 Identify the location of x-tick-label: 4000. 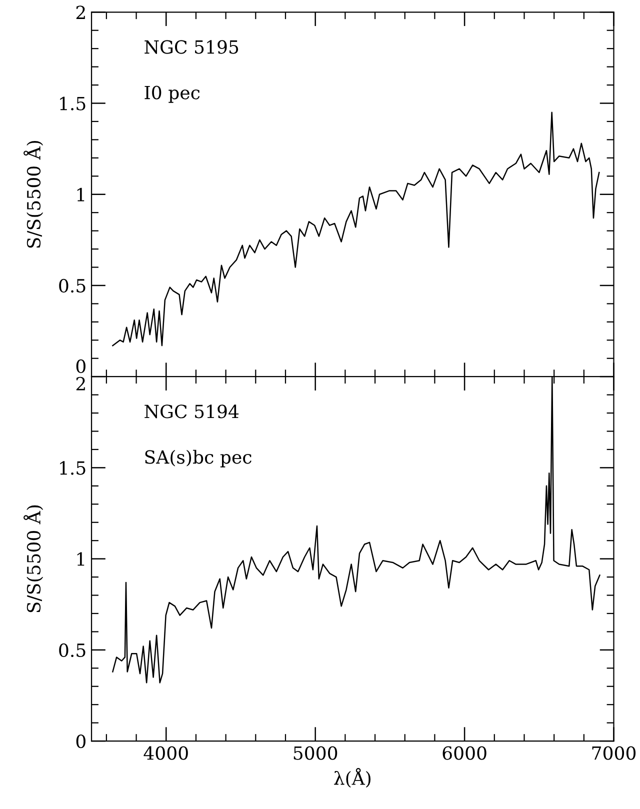
(166, 753).